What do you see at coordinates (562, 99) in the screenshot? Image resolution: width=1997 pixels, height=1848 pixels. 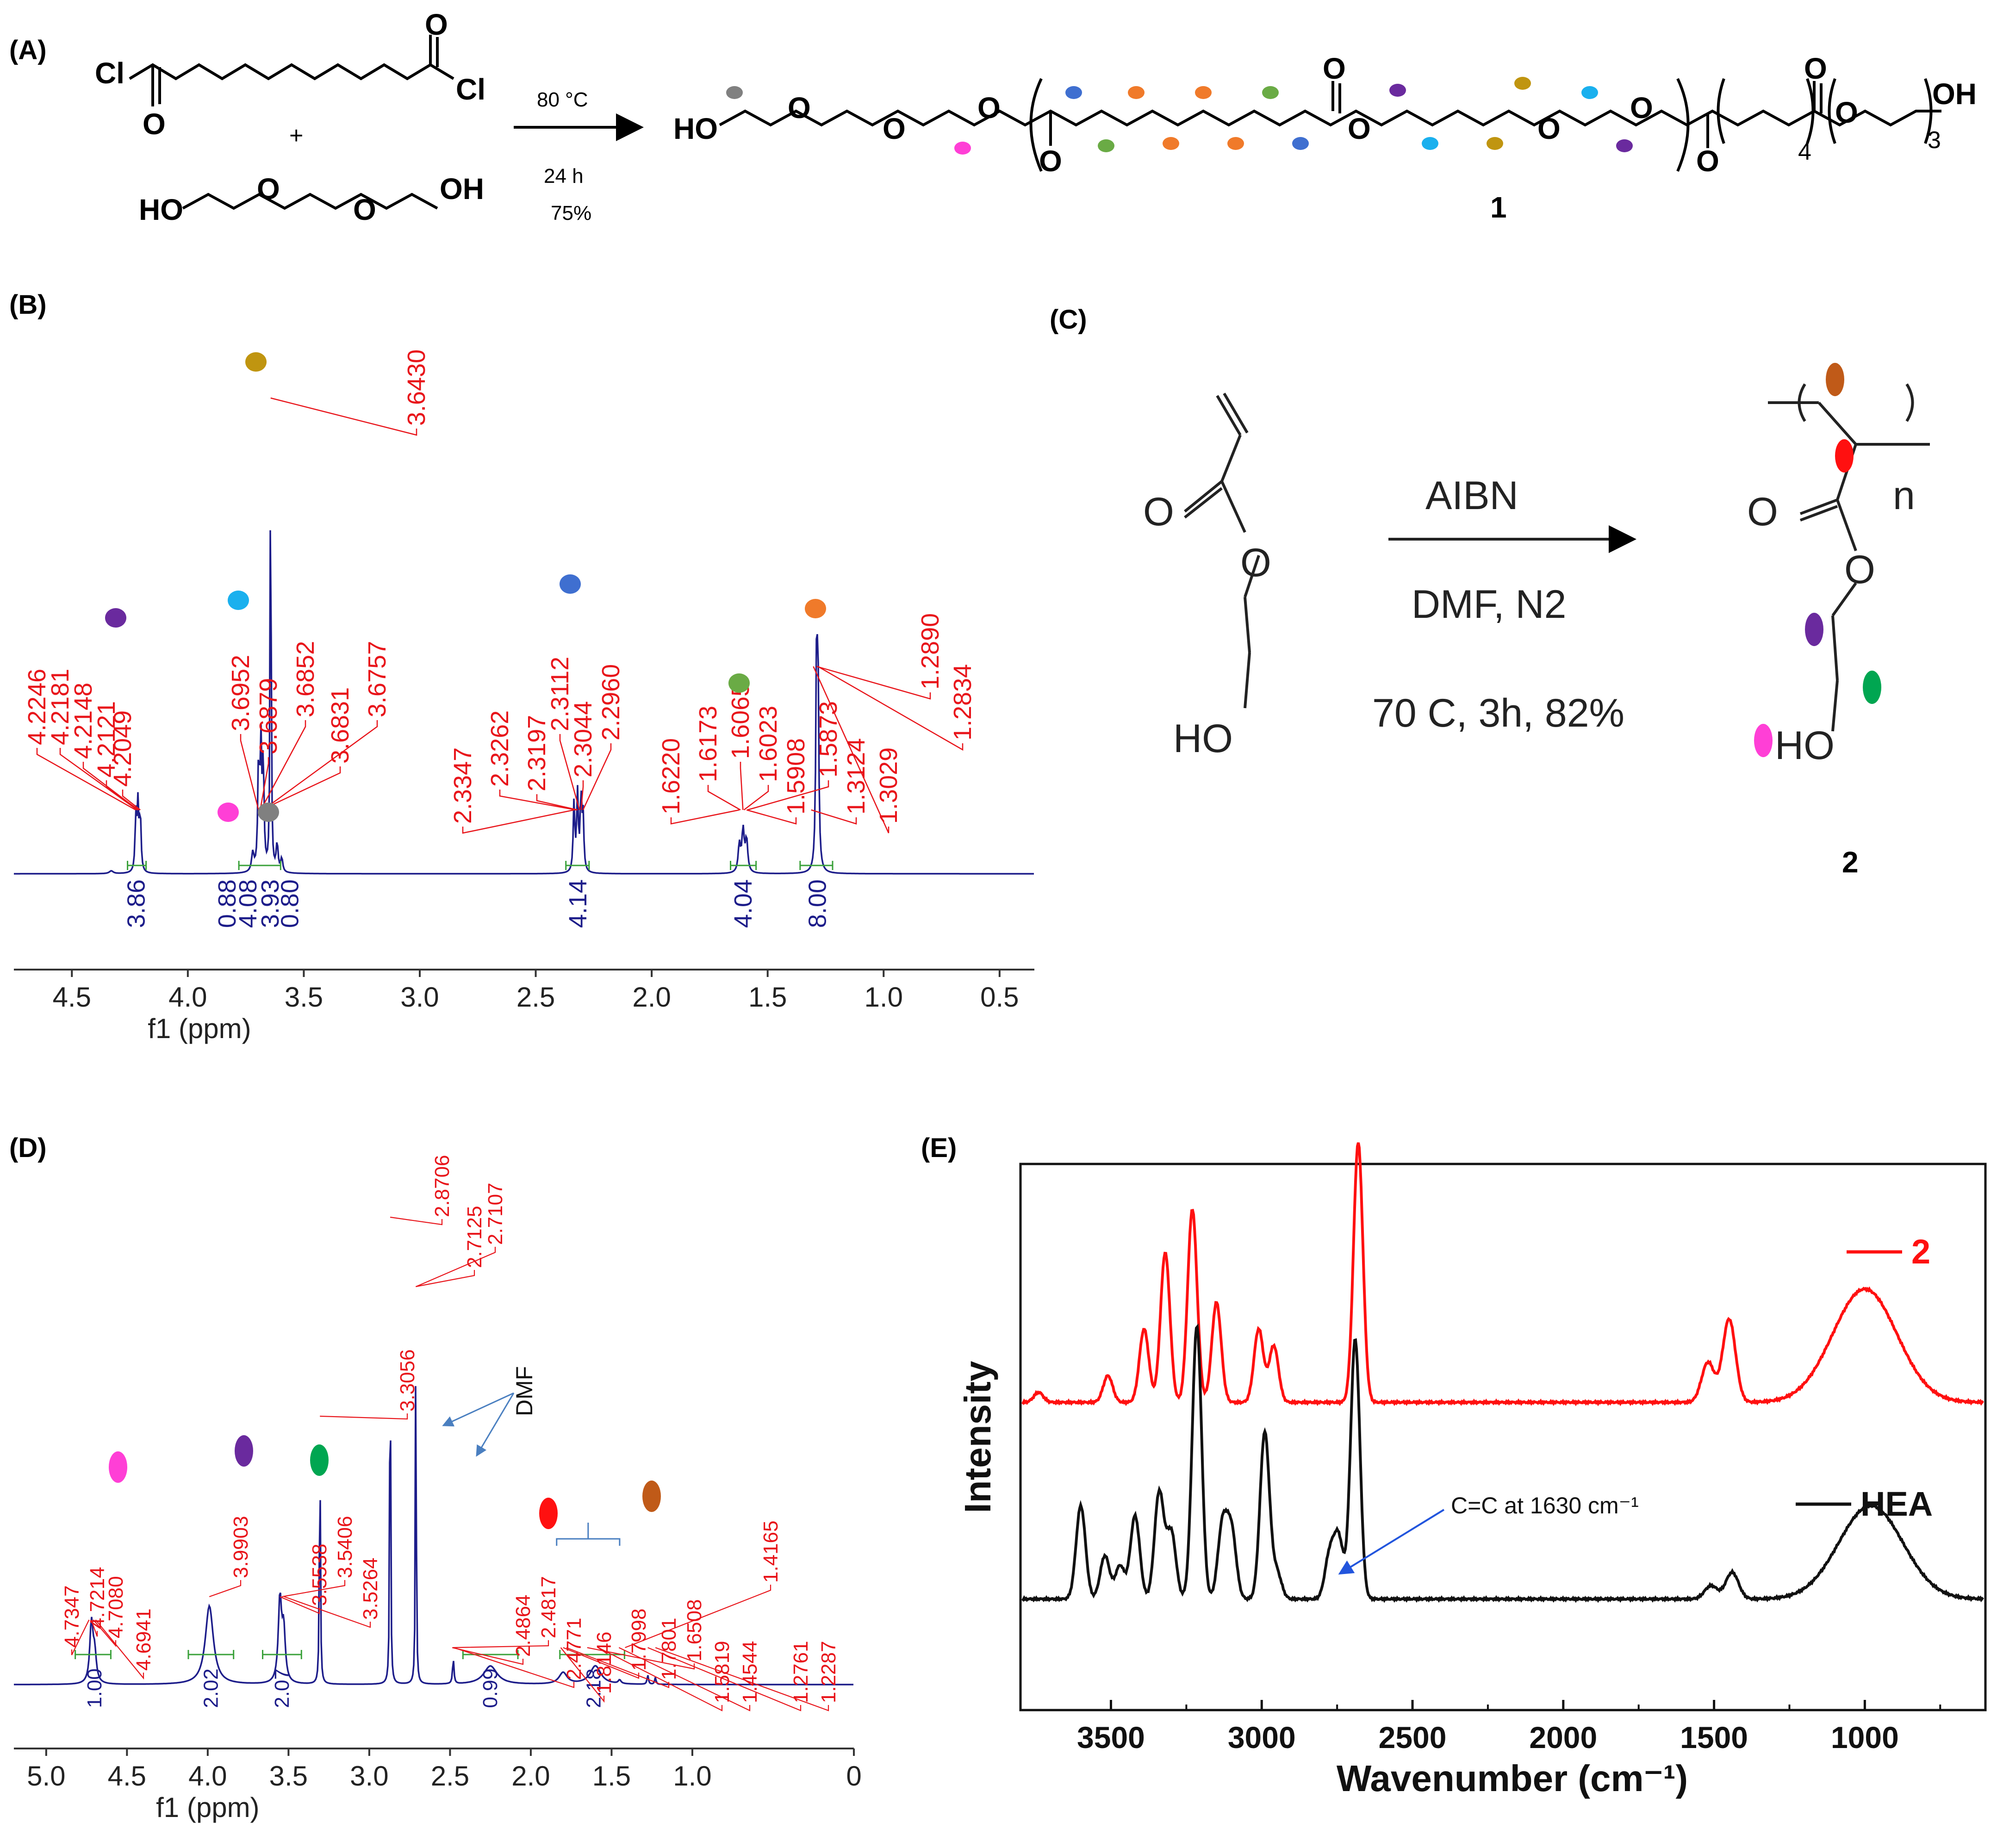 I see `condition-temp: 80 °C` at bounding box center [562, 99].